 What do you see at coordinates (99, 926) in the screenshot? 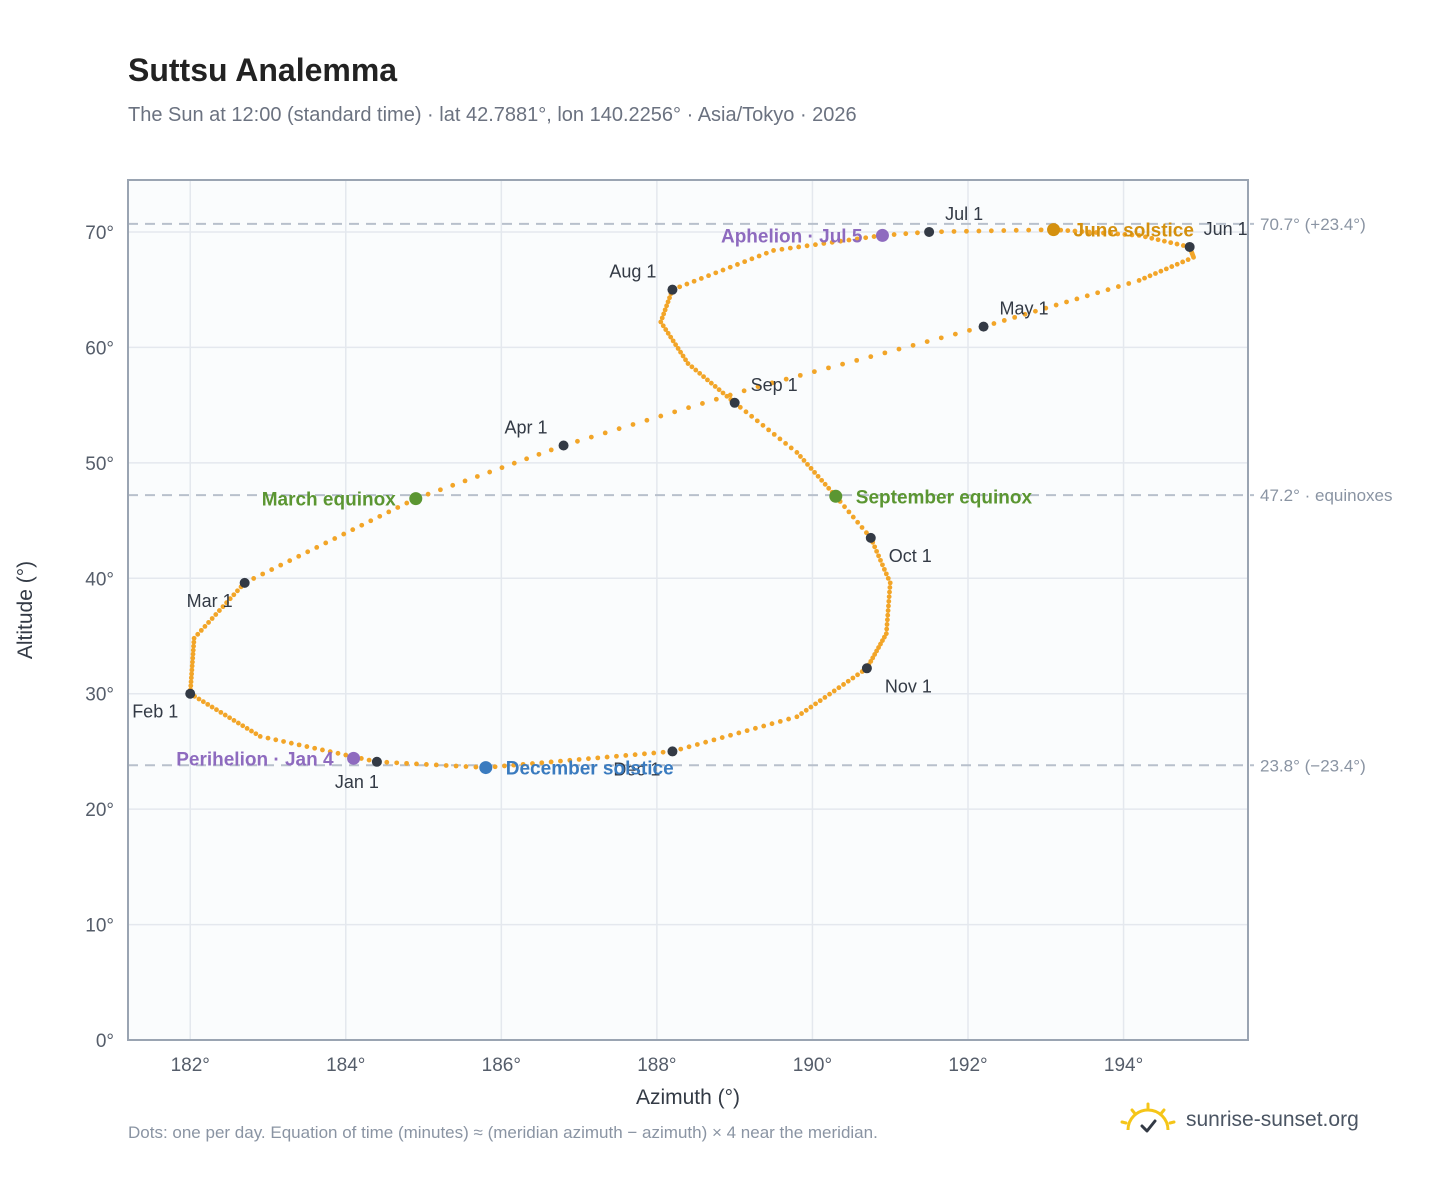
I see `y-tick-label: 10°` at bounding box center [99, 926].